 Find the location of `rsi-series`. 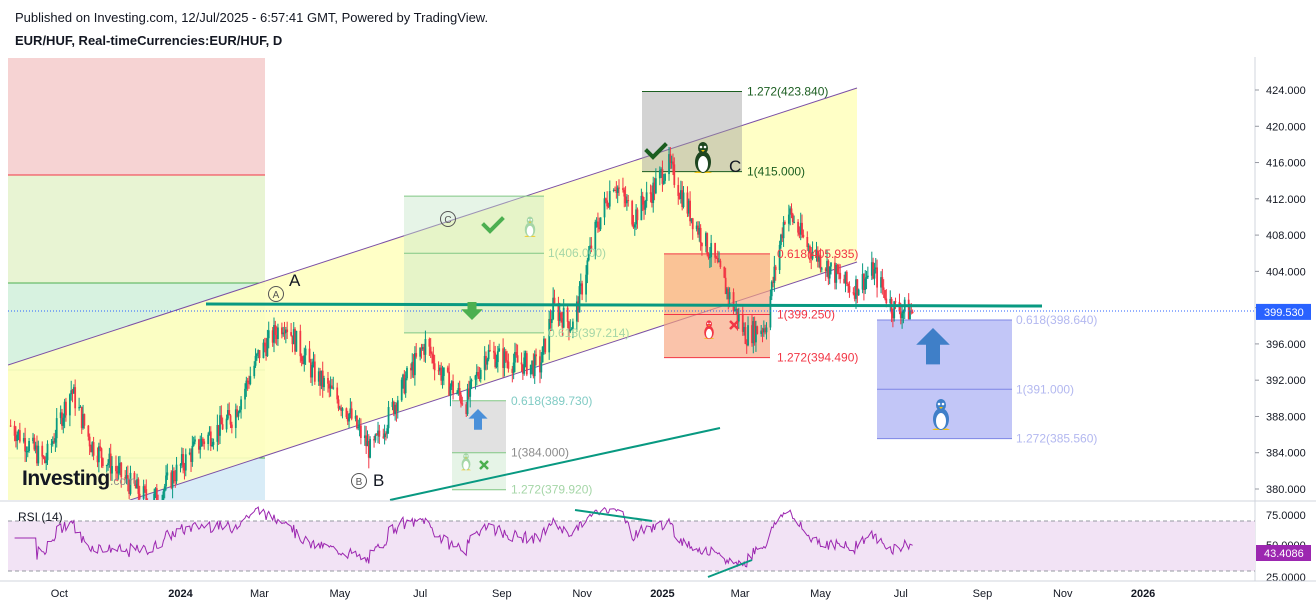

rsi-series is located at coordinates (463, 542).